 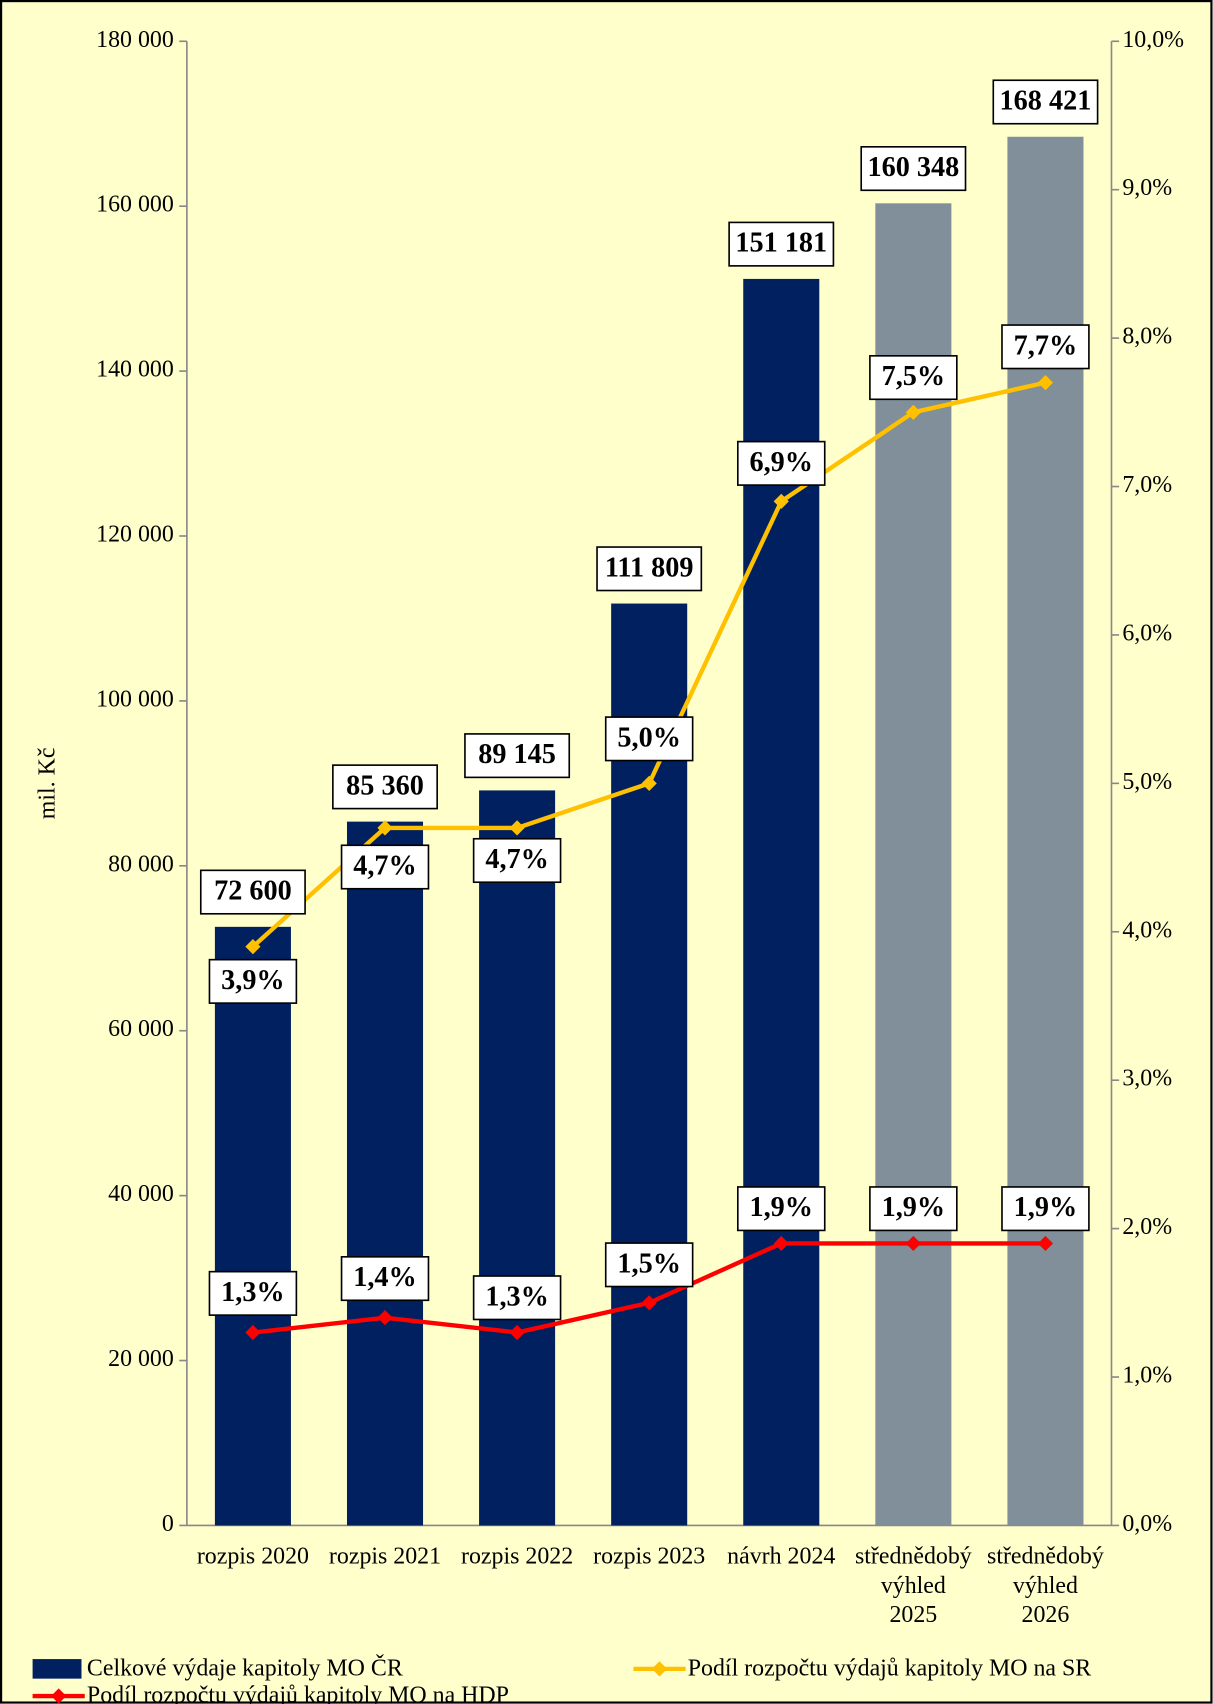 I want to click on y2-tick-label: 1,0%, so click(x=1147, y=1376).